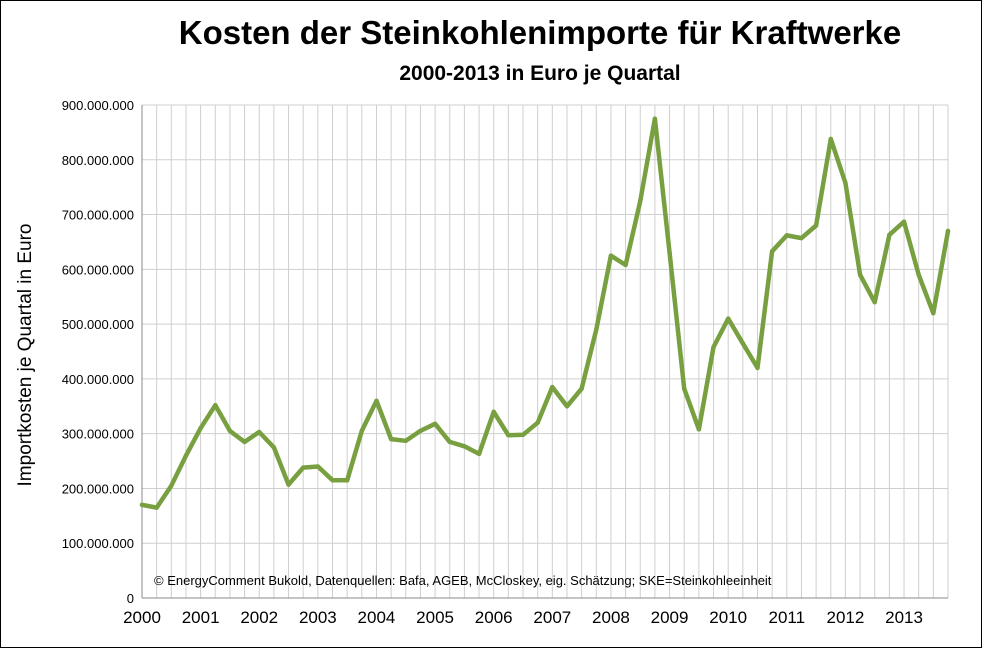 The image size is (982, 648). What do you see at coordinates (98, 324) in the screenshot?
I see `y-tick-label: 500.000.000` at bounding box center [98, 324].